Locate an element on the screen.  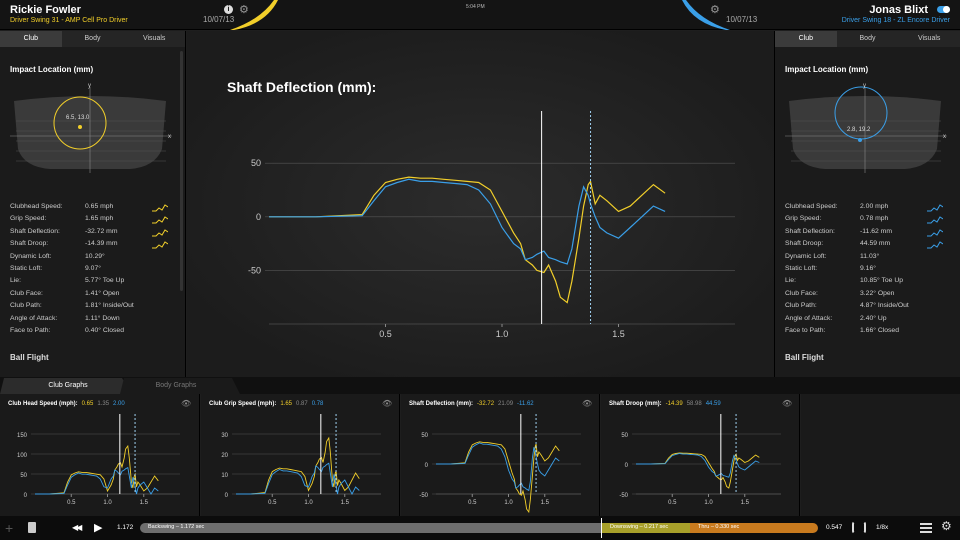
stat-row: Club Face: 1.41° Open is located at coordinates (95, 296).